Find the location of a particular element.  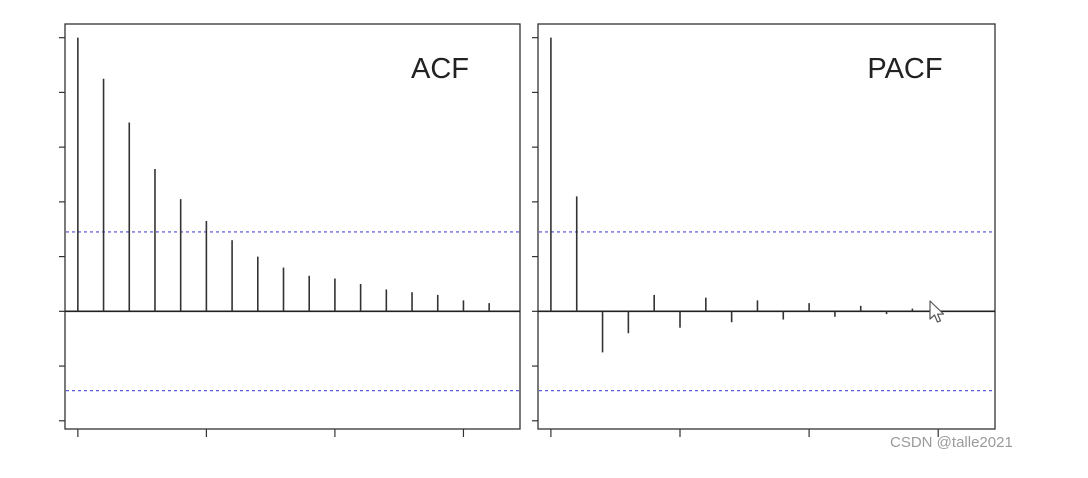

chart-title: PACF is located at coordinates (904, 69).